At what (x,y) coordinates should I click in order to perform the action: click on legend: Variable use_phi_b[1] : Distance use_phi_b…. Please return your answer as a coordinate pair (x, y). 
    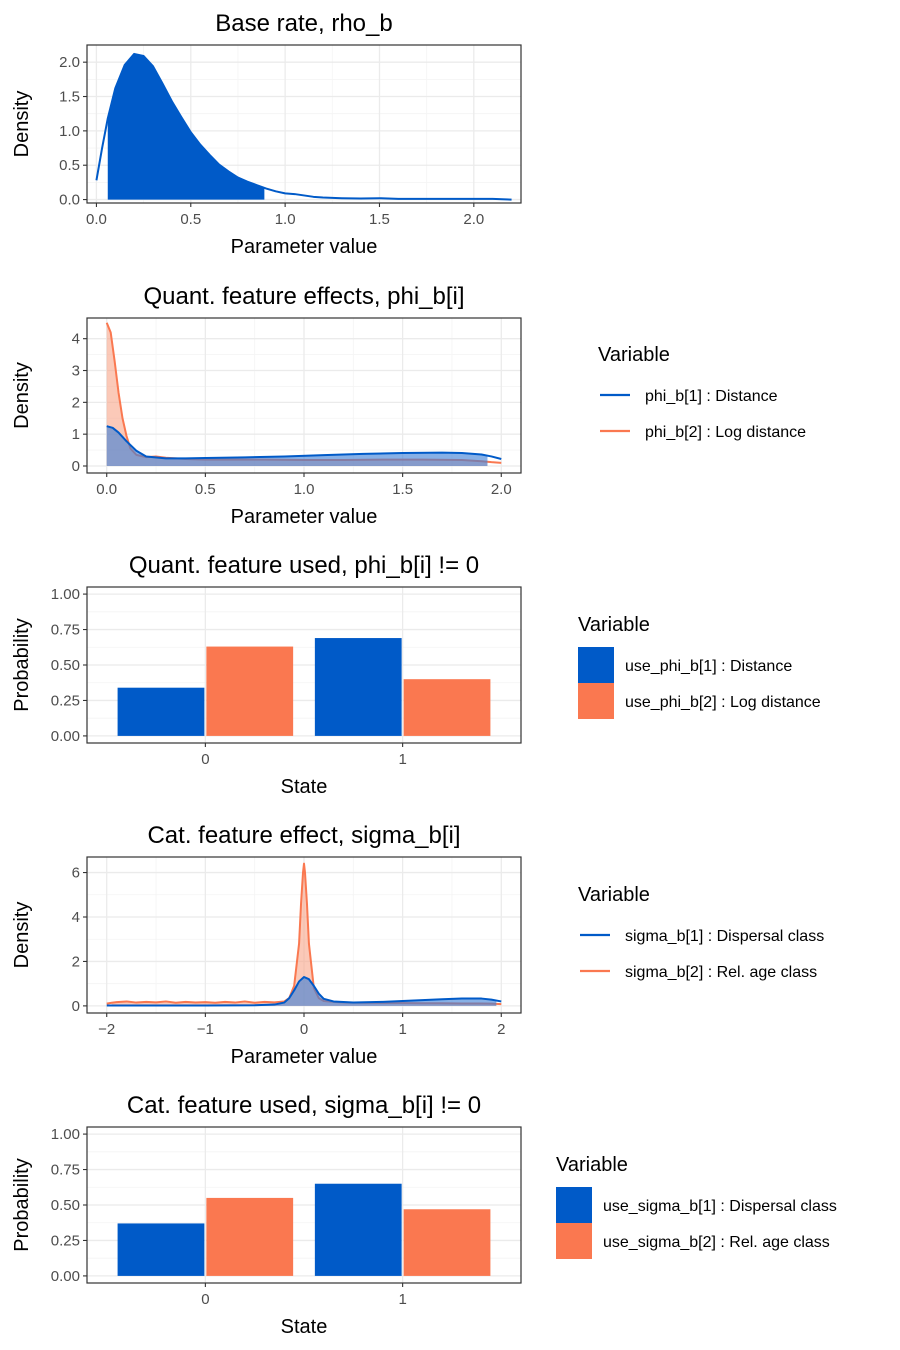
    Looking at the image, I should click on (699, 666).